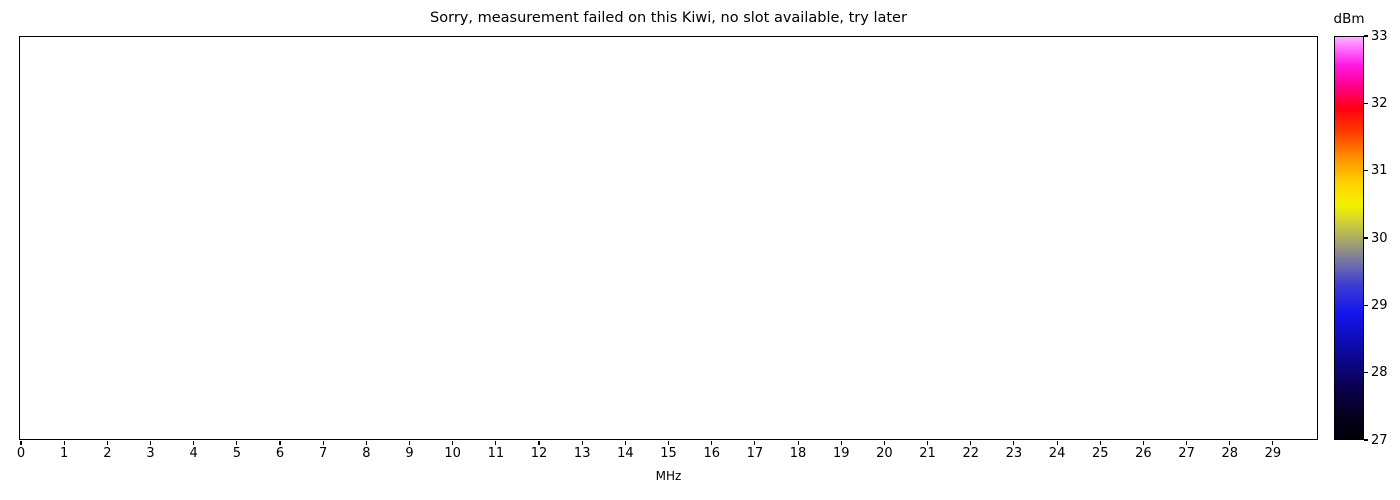 Image resolution: width=1400 pixels, height=500 pixels. What do you see at coordinates (970, 453) in the screenshot?
I see `x-tick-label: 22` at bounding box center [970, 453].